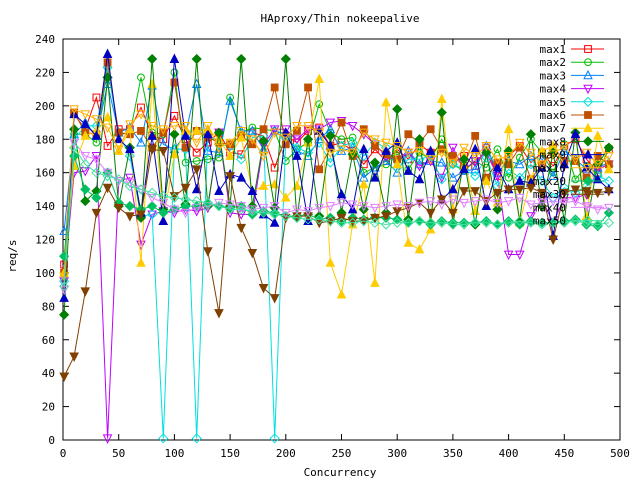  I want to click on y-tick-label: 80, so click(48, 306).